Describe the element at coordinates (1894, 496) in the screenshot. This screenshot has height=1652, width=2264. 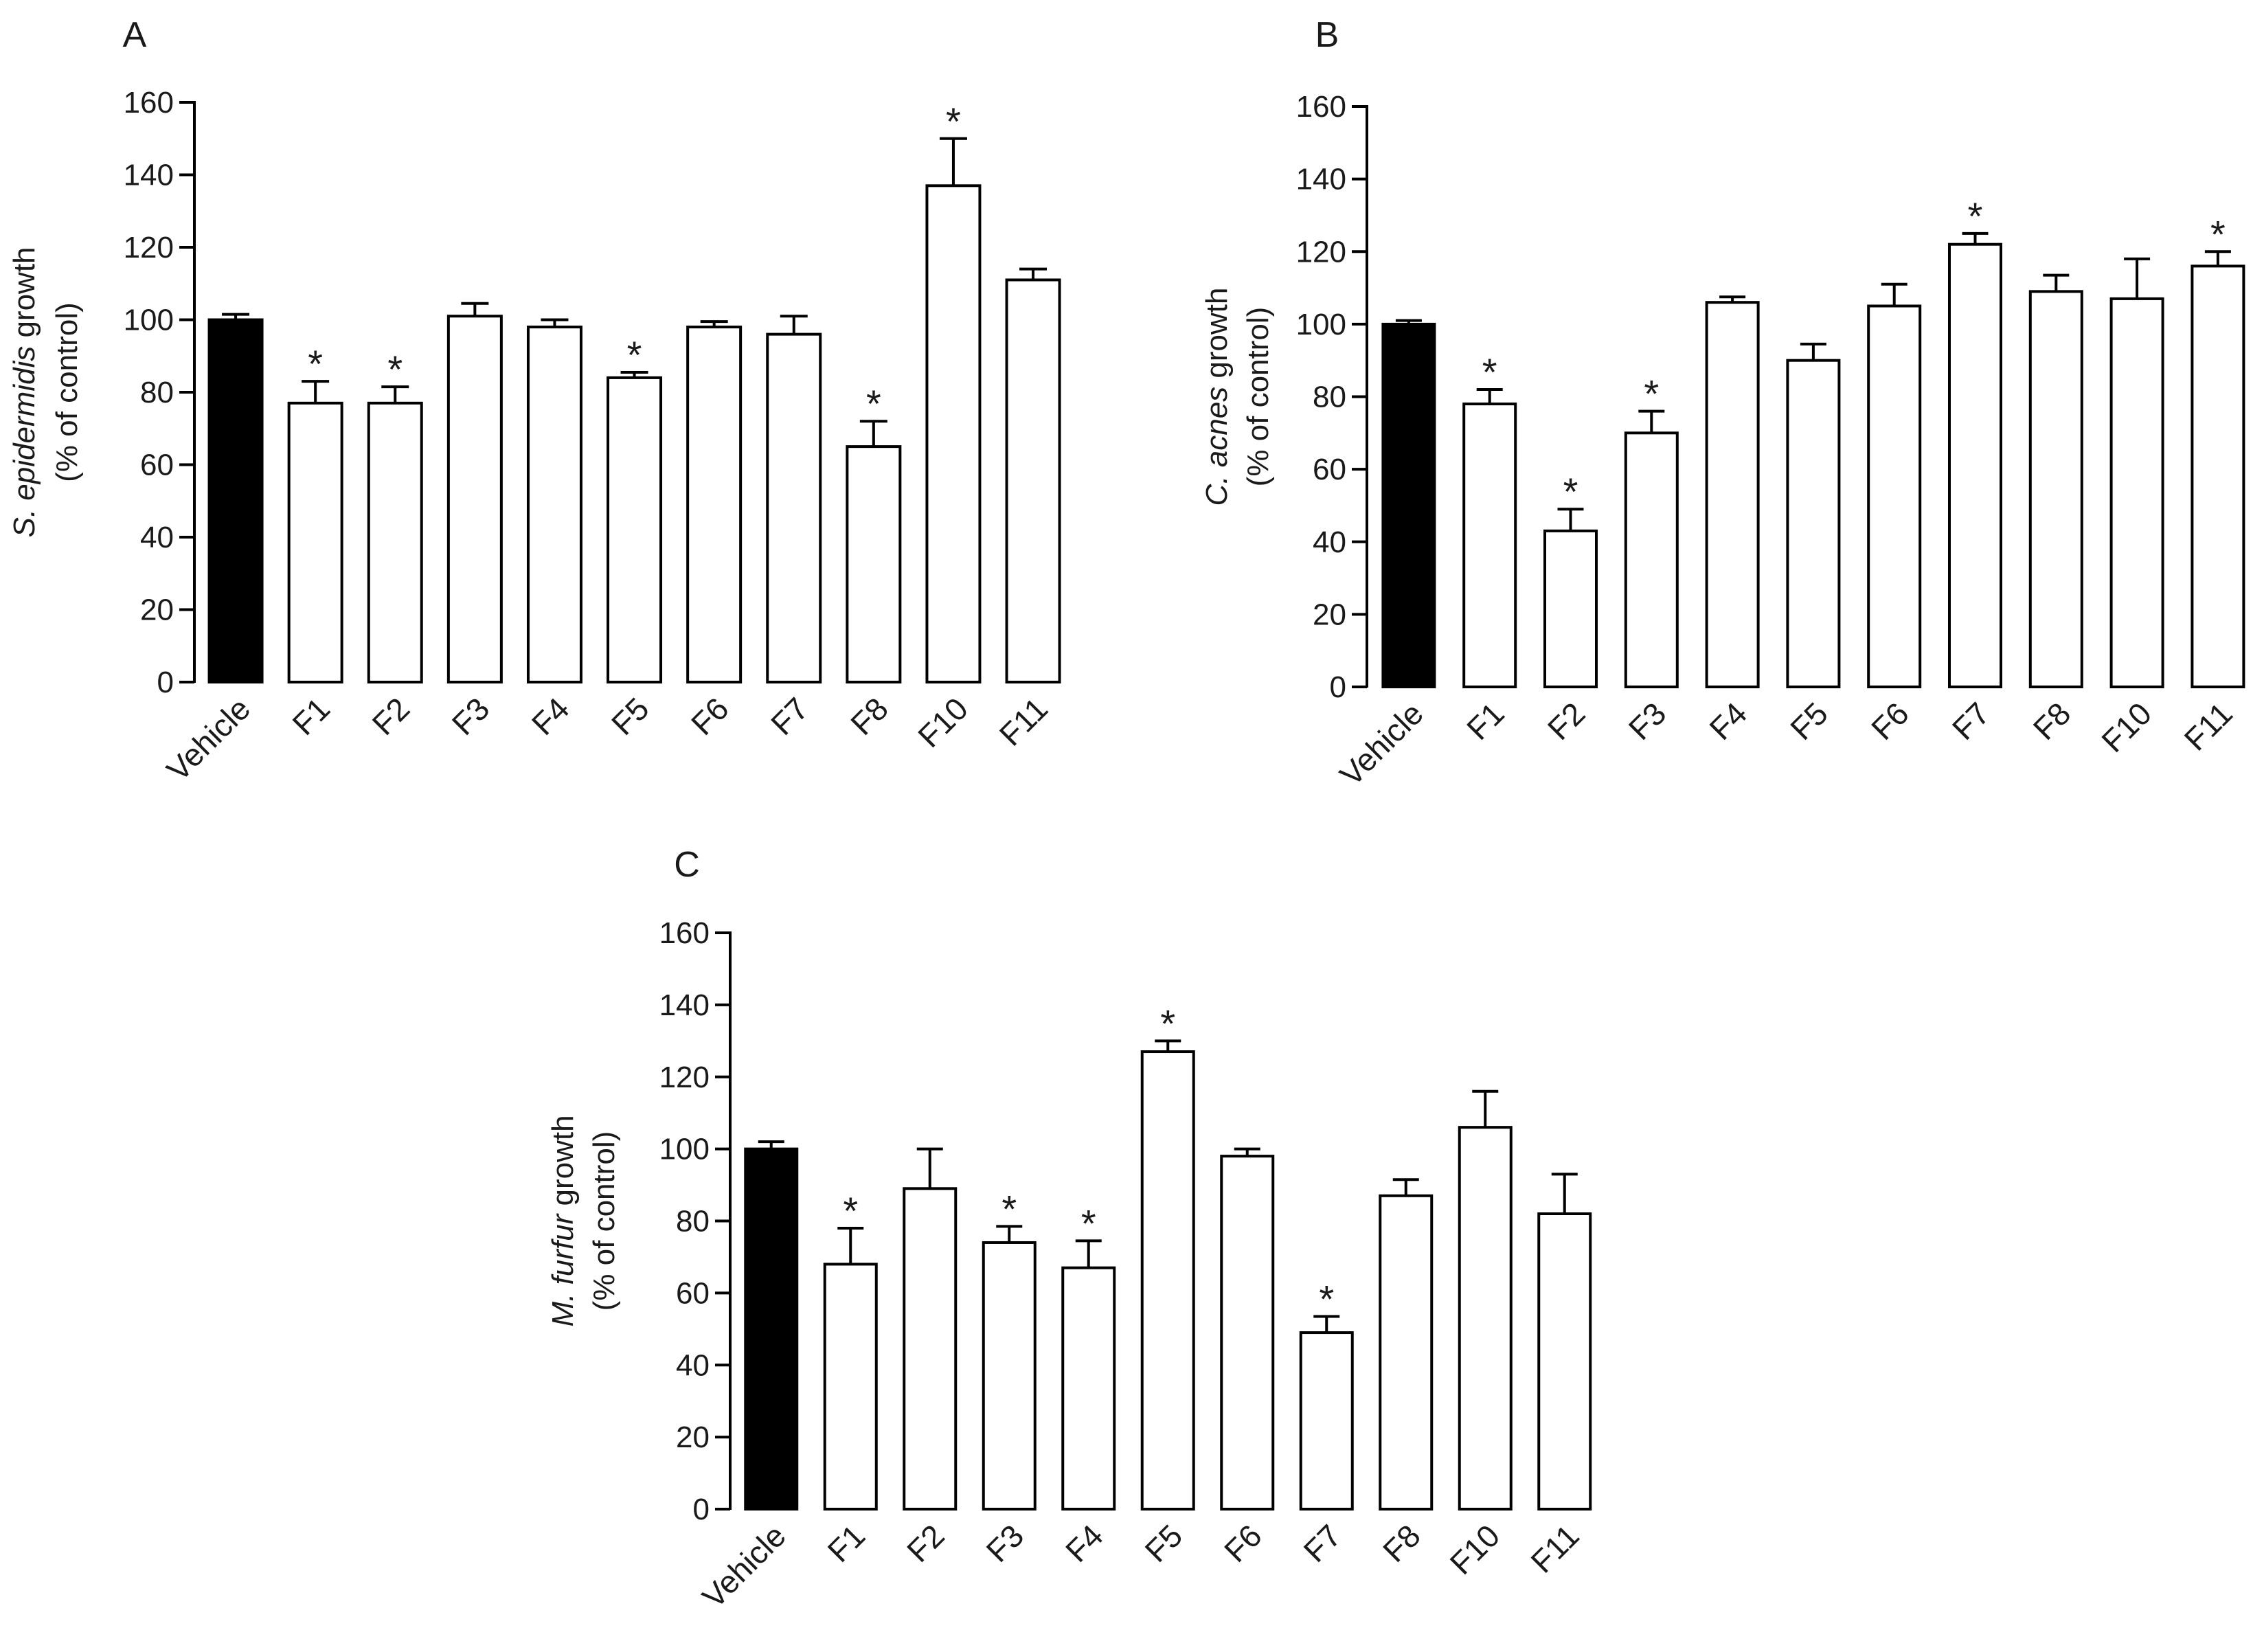
I see `bar-f6` at that location.